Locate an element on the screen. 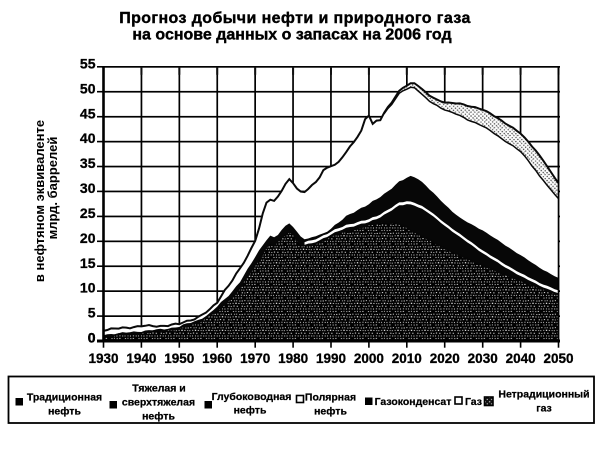  svg-text: сверхтяжелая is located at coordinates (158, 402).